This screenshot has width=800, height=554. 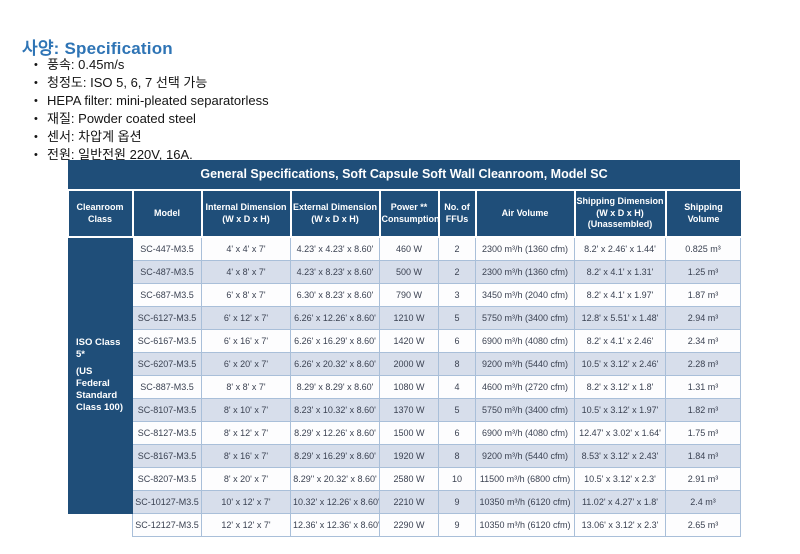 What do you see at coordinates (703, 318) in the screenshot?
I see `shipping-volume-cell: 2.94 m³` at bounding box center [703, 318].